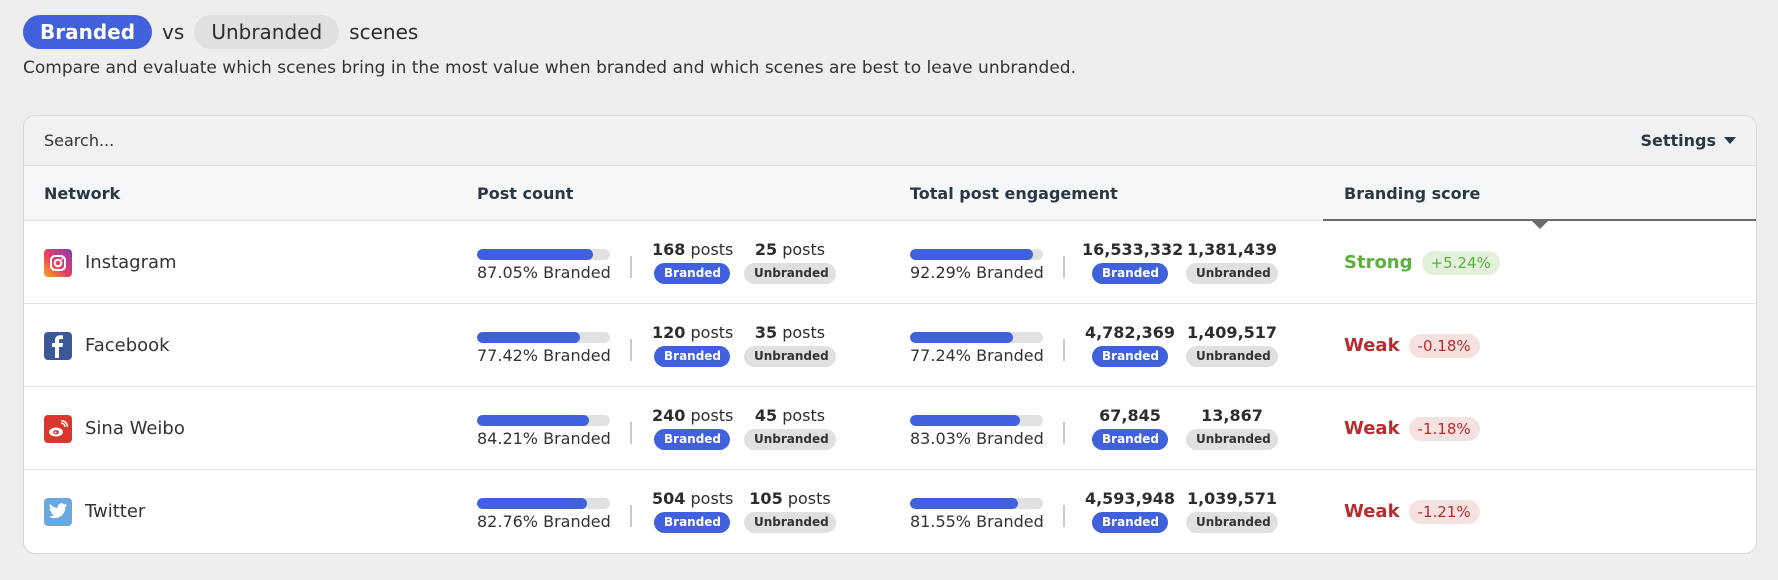 Image resolution: width=1778 pixels, height=580 pixels. Describe the element at coordinates (127, 345) in the screenshot. I see `network-name: Facebook` at that location.